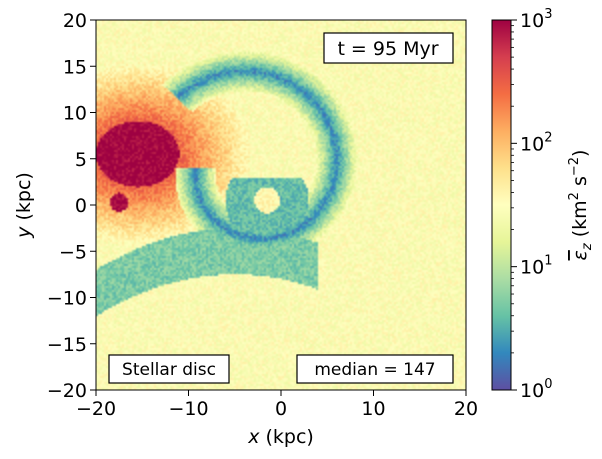  I want to click on x-axis: −20 −10 0 10 20, so click(277, 405).